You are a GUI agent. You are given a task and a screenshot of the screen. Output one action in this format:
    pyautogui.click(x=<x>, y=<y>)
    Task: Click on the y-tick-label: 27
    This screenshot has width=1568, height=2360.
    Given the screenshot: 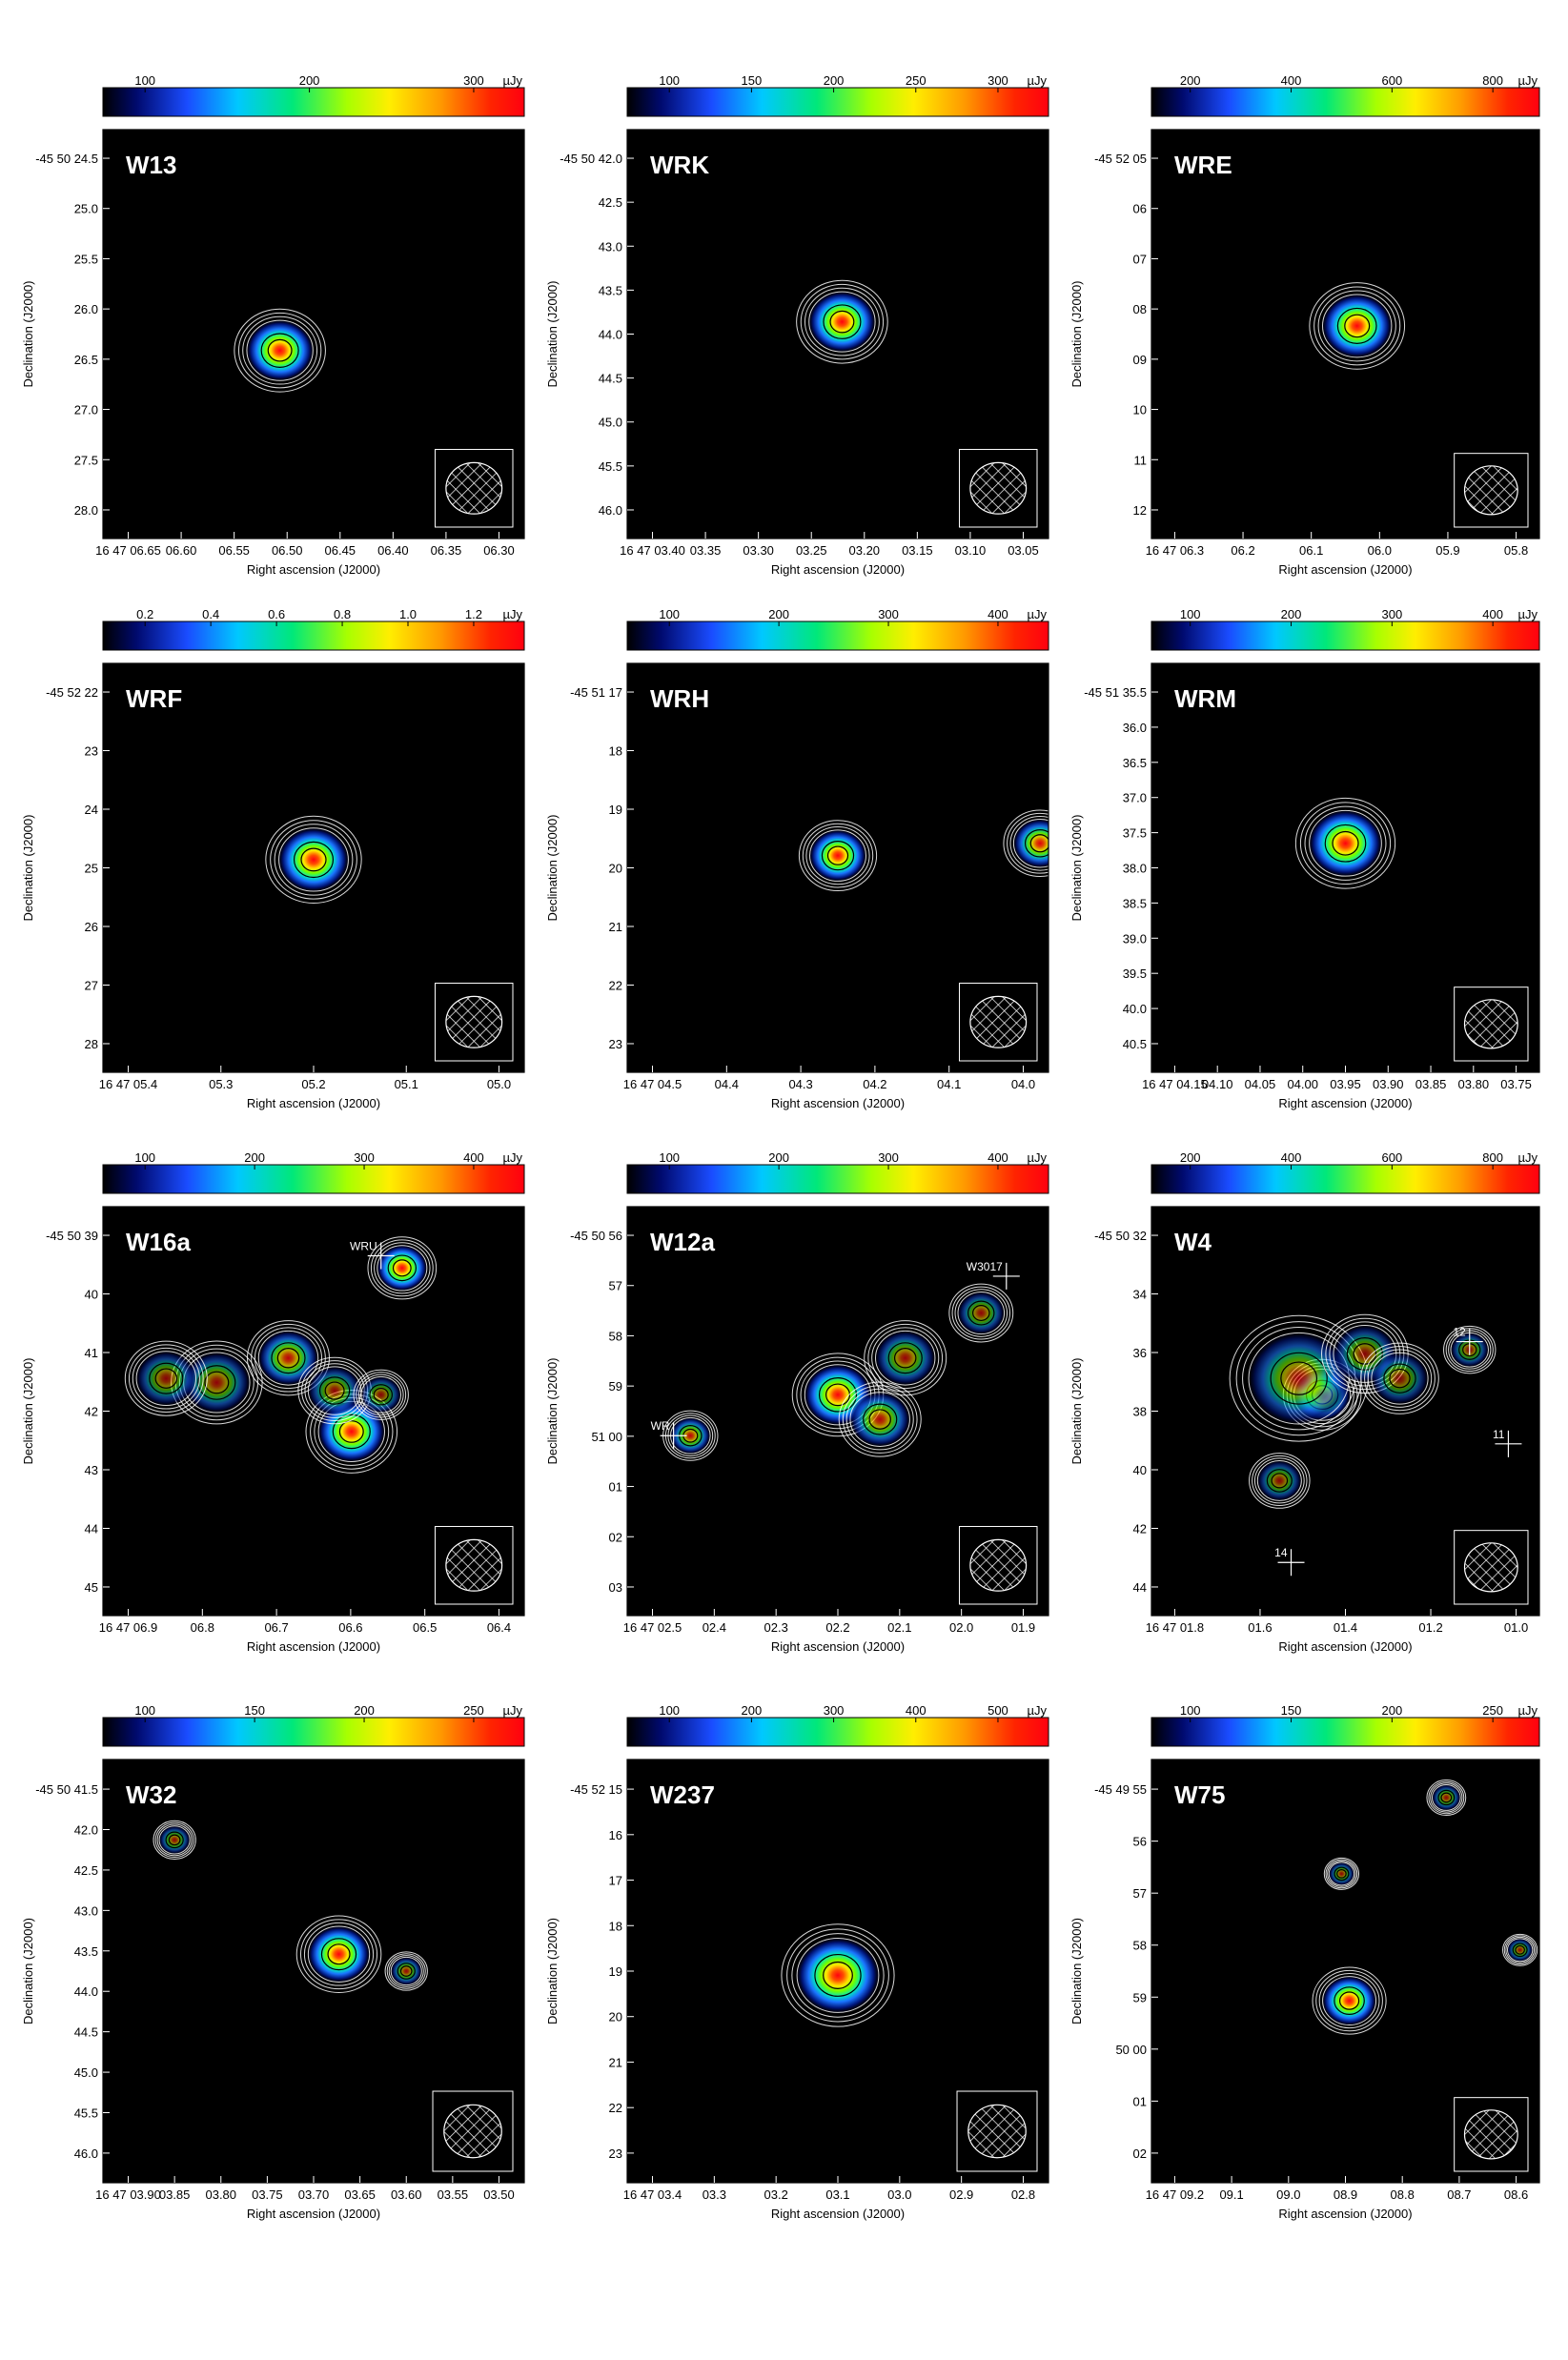 What is the action you would take?
    pyautogui.click(x=91, y=985)
    